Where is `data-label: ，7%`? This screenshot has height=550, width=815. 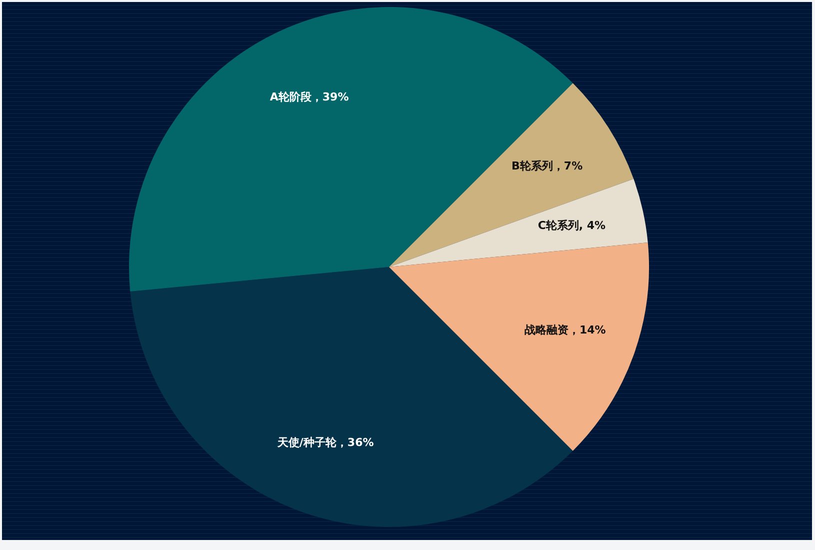 data-label: ，7% is located at coordinates (567, 166).